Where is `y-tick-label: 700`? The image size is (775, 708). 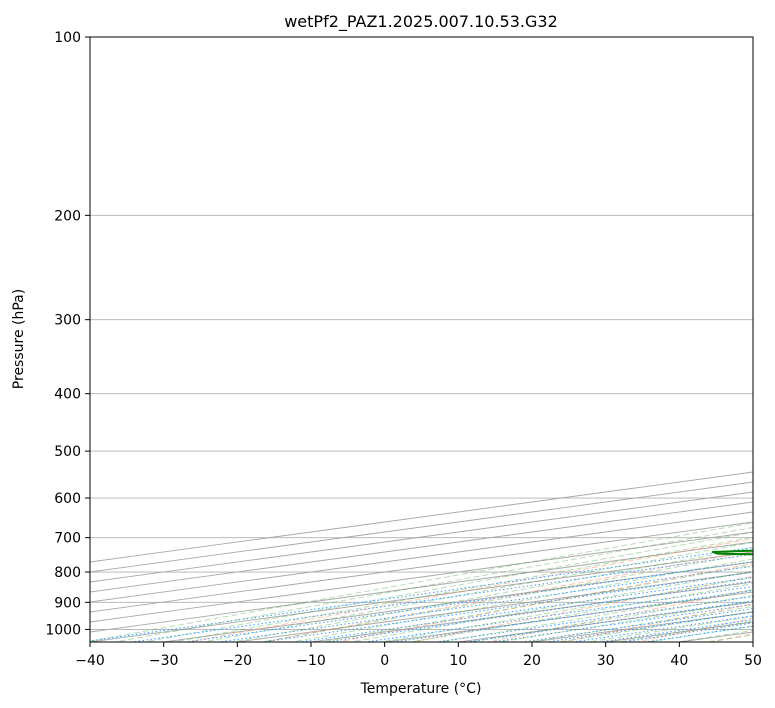 y-tick-label: 700 is located at coordinates (67, 539).